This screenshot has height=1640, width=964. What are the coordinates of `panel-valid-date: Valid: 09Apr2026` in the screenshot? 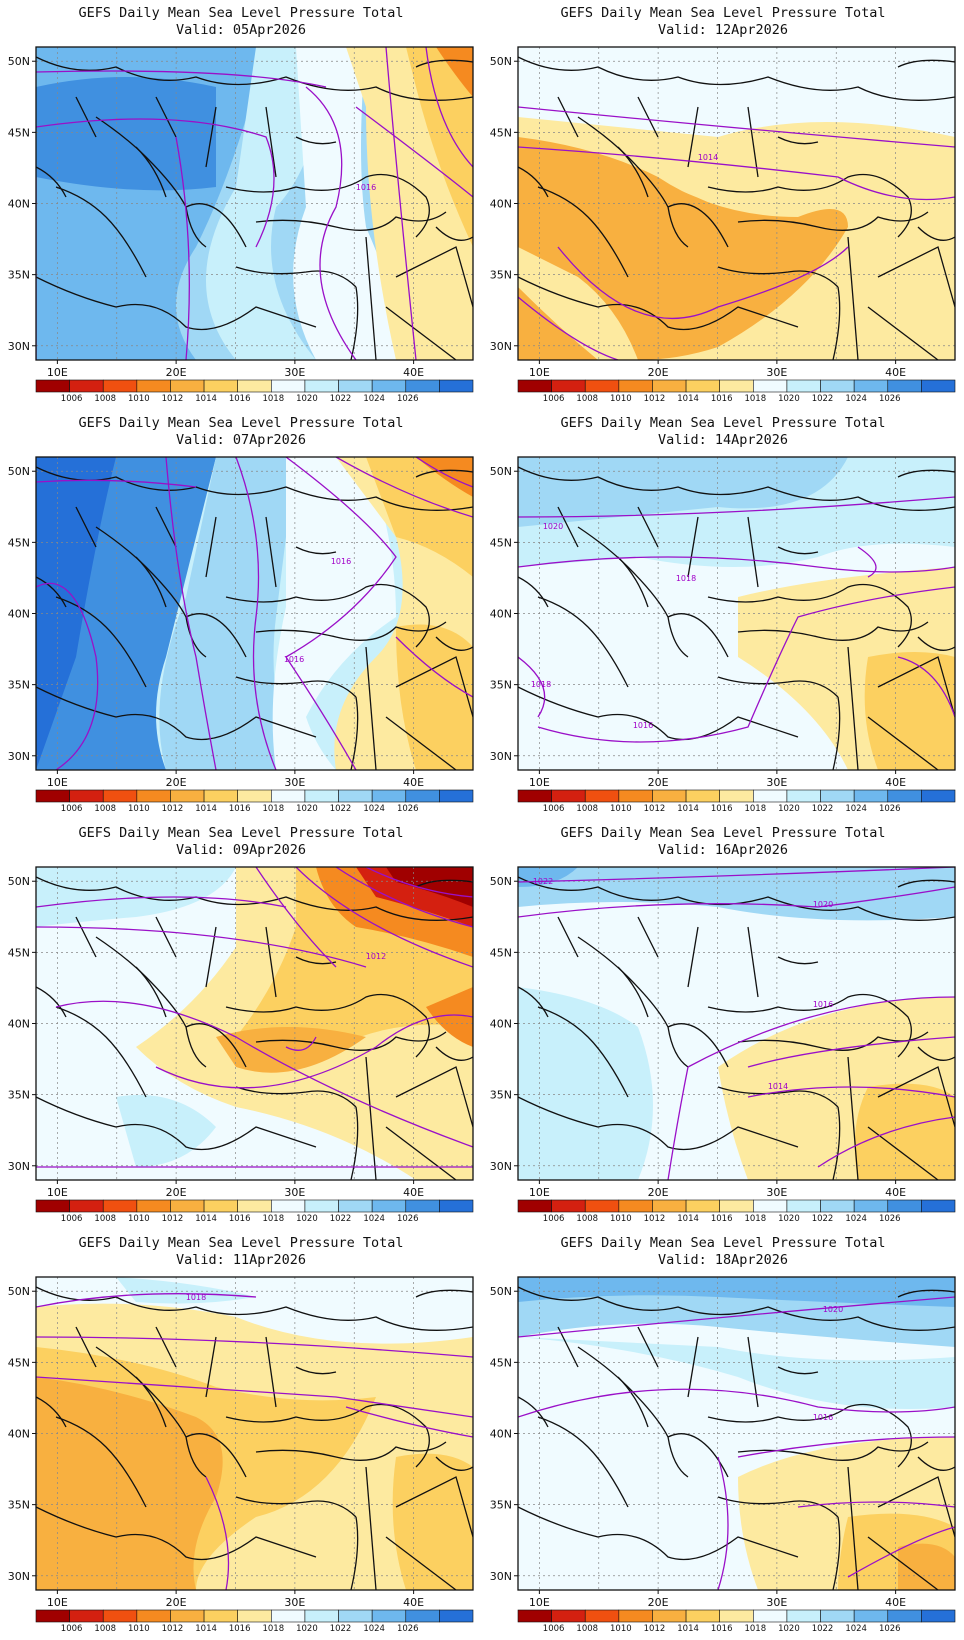 It's located at (241, 850).